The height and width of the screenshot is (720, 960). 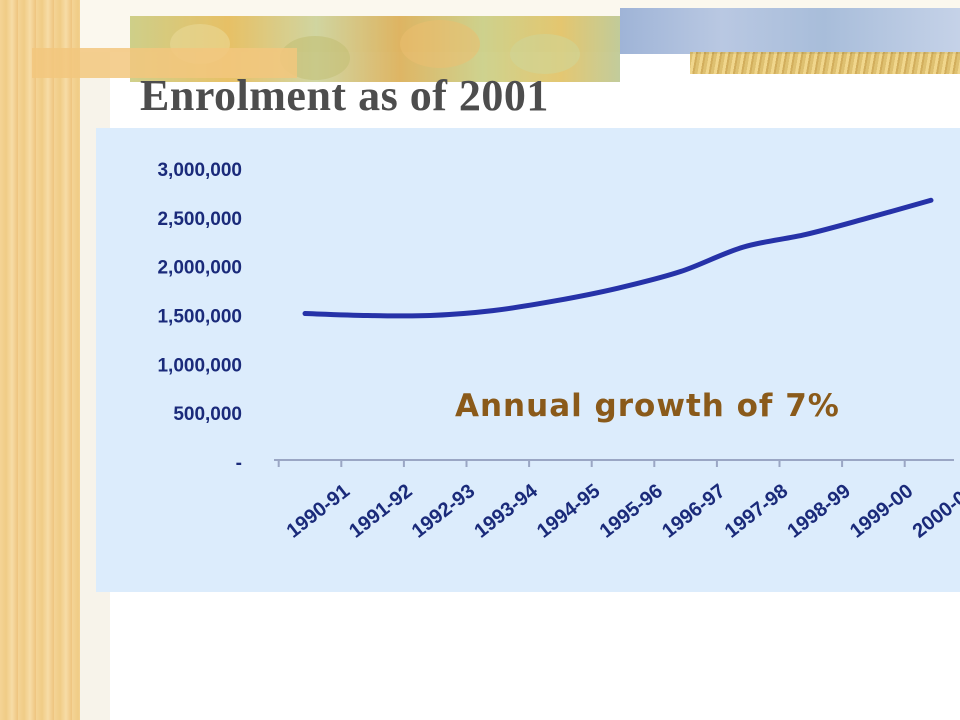 I want to click on y-tick-label: 1,500,000, so click(x=199, y=317).